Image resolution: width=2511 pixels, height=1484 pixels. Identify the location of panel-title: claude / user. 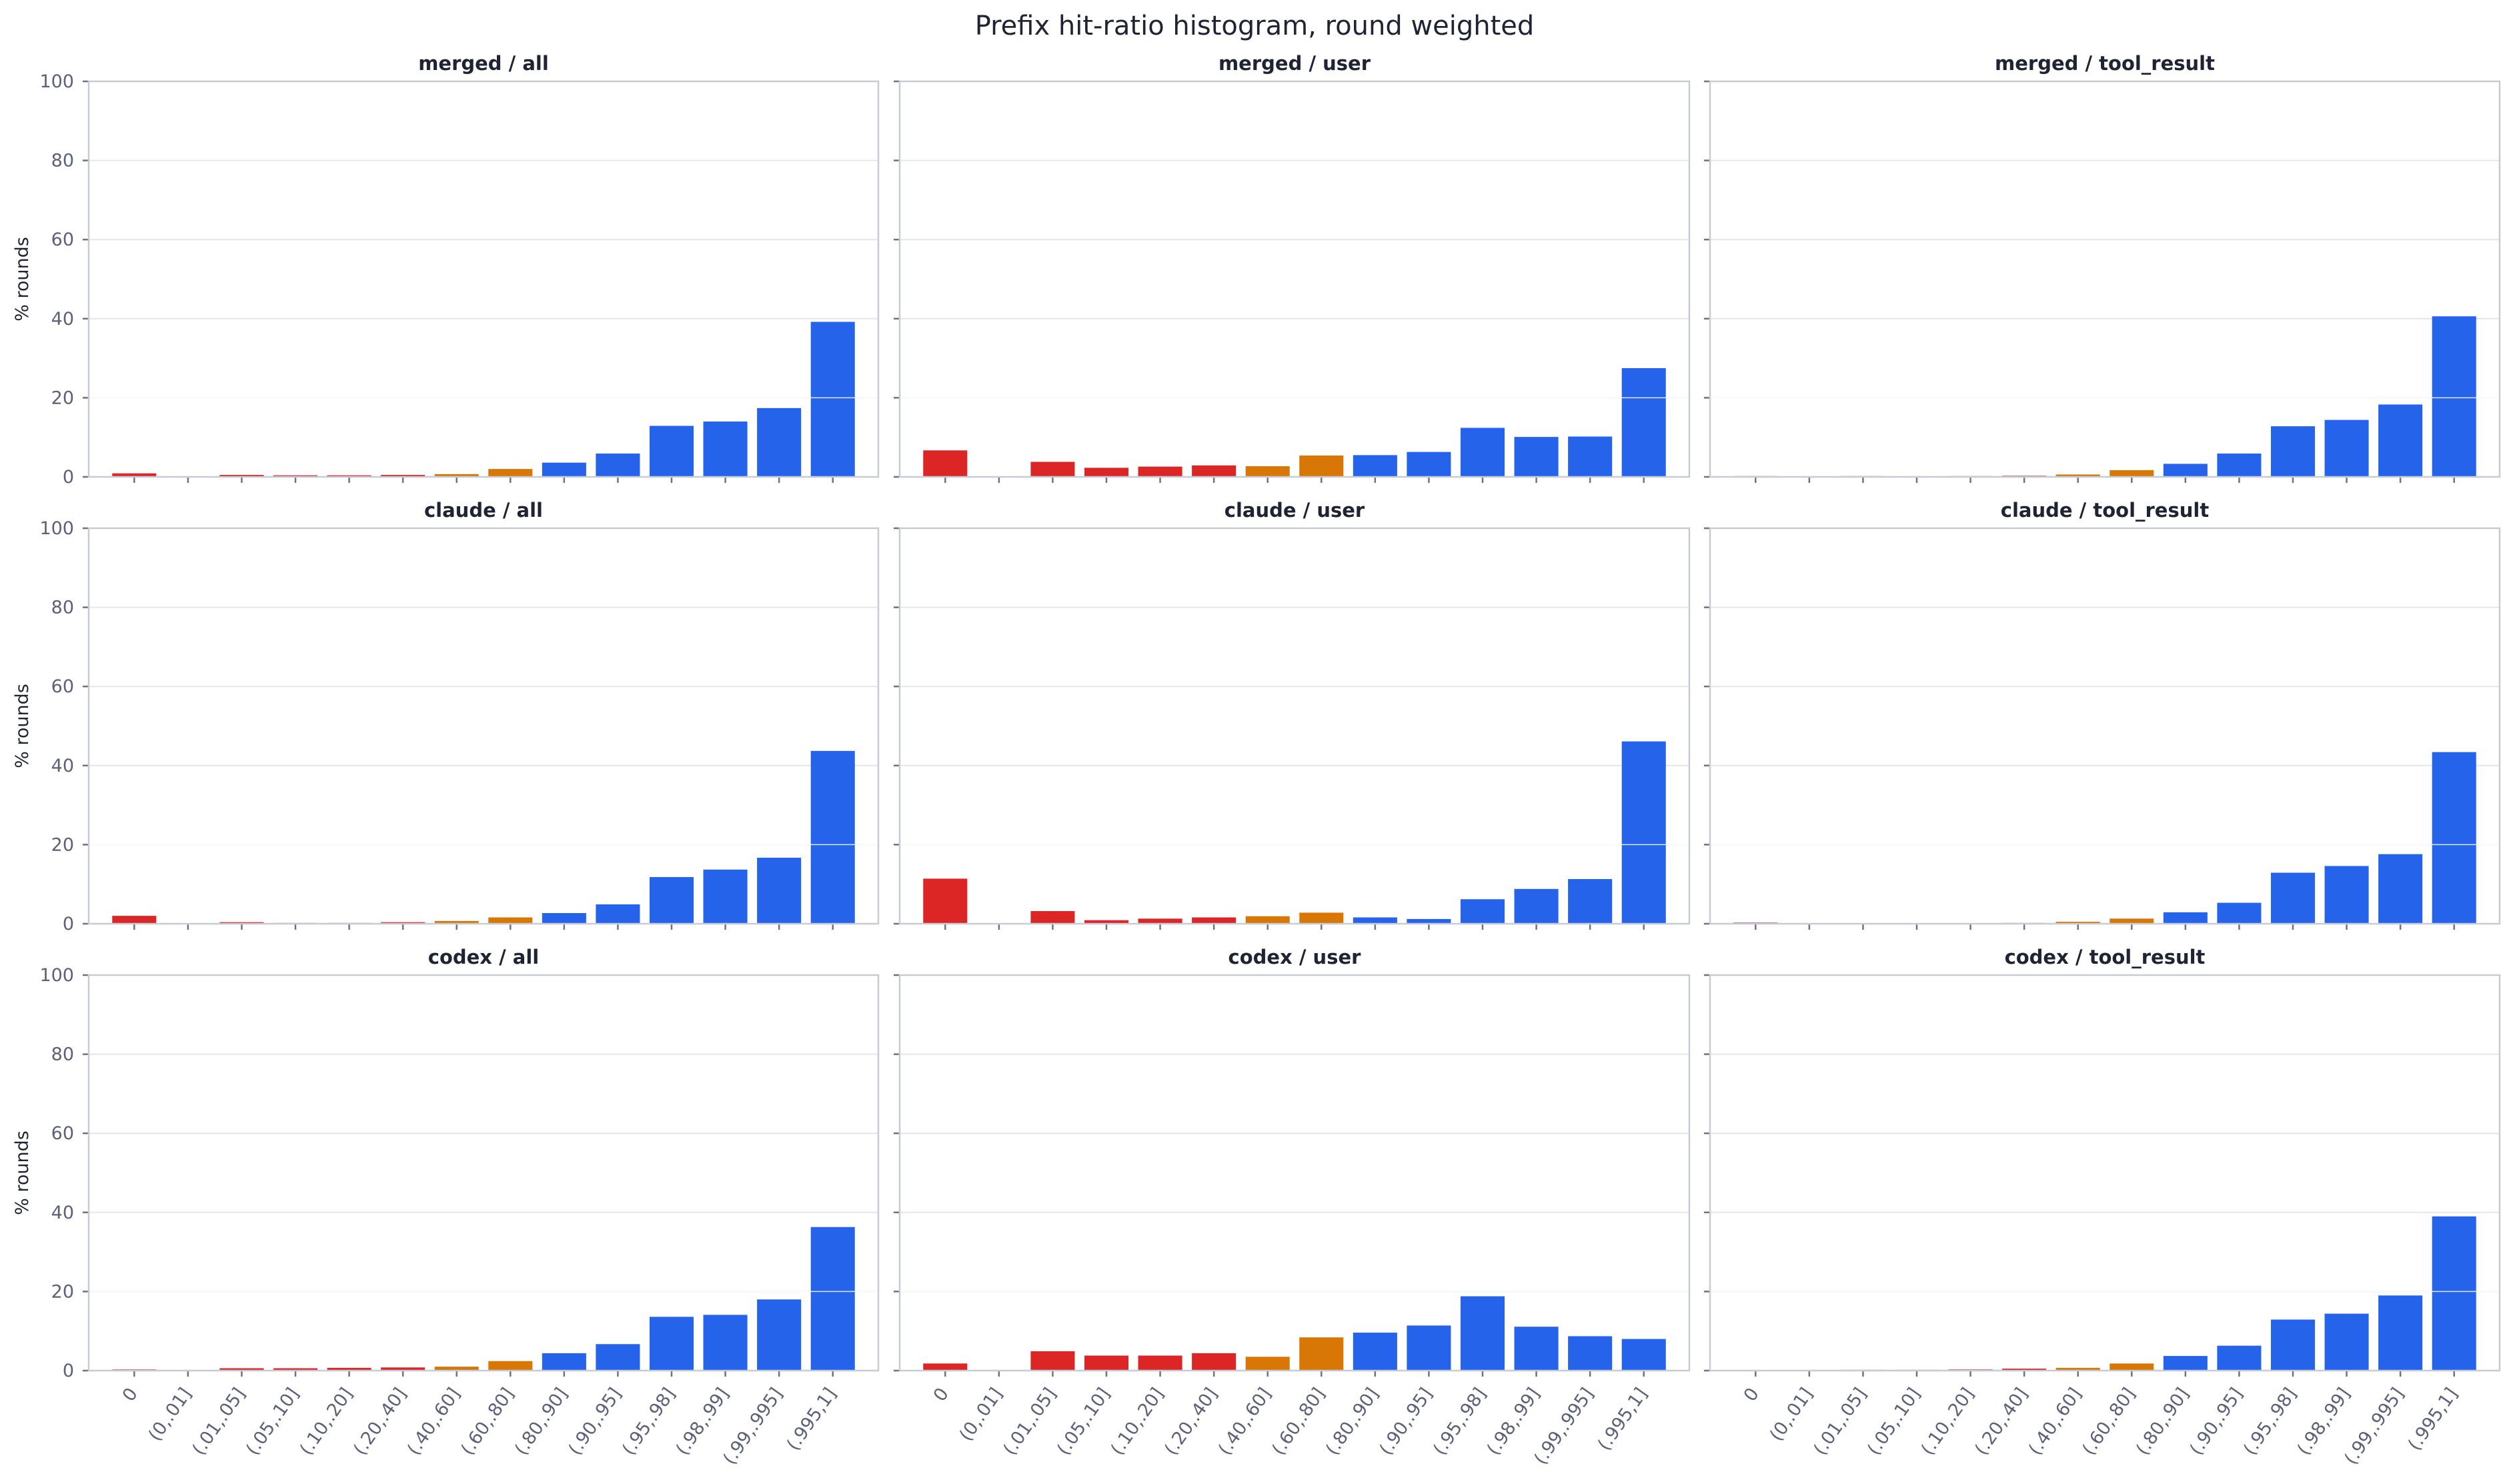
(1294, 511).